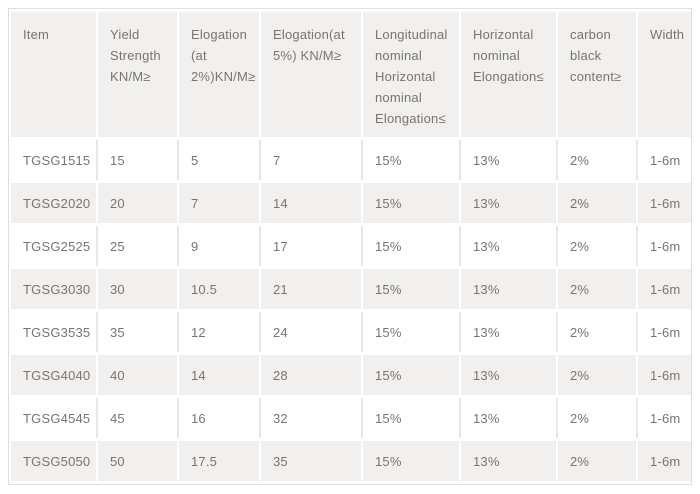  Describe the element at coordinates (311, 74) in the screenshot. I see `col-header-elogation-5pct: Elogation(at 5%) KN/M≥` at that location.